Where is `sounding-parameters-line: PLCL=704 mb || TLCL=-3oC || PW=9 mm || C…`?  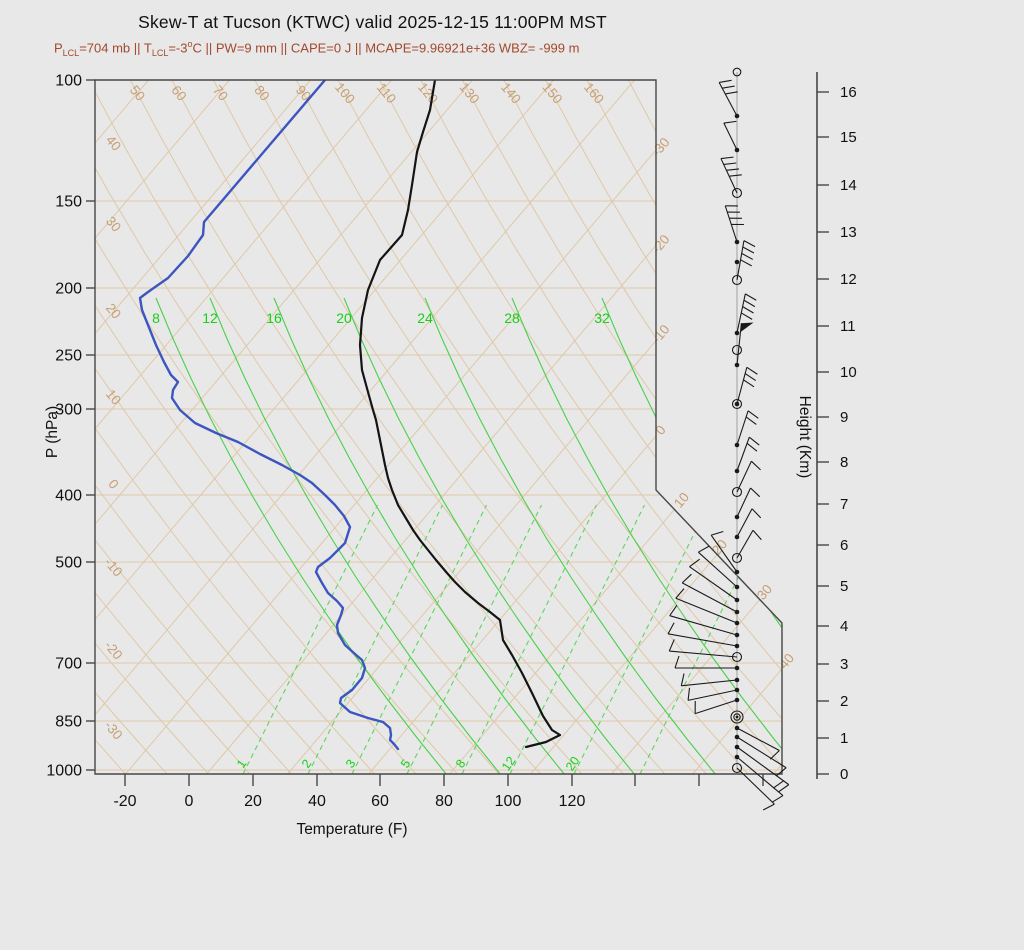 sounding-parameters-line: PLCL=704 mb || TLCL=-3oC || PW=9 mm || C… is located at coordinates (316, 48).